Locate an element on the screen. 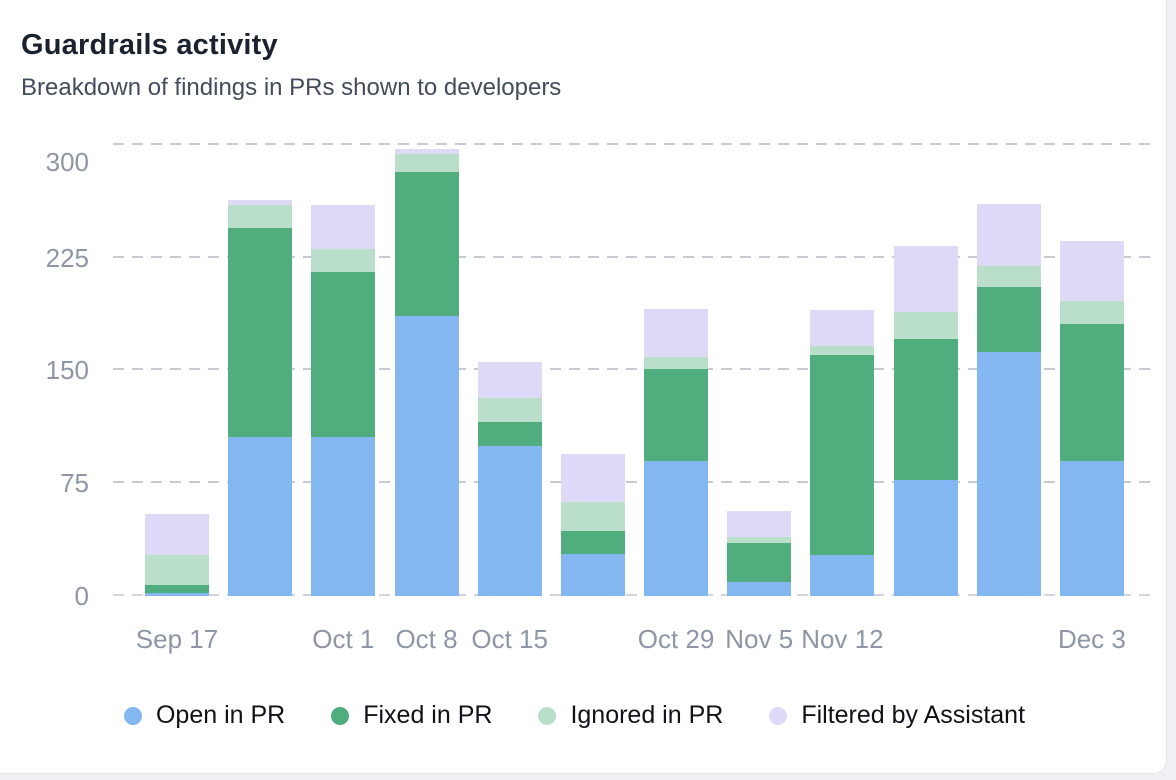  legend-item-open-in-pr: Open in PR is located at coordinates (204, 715).